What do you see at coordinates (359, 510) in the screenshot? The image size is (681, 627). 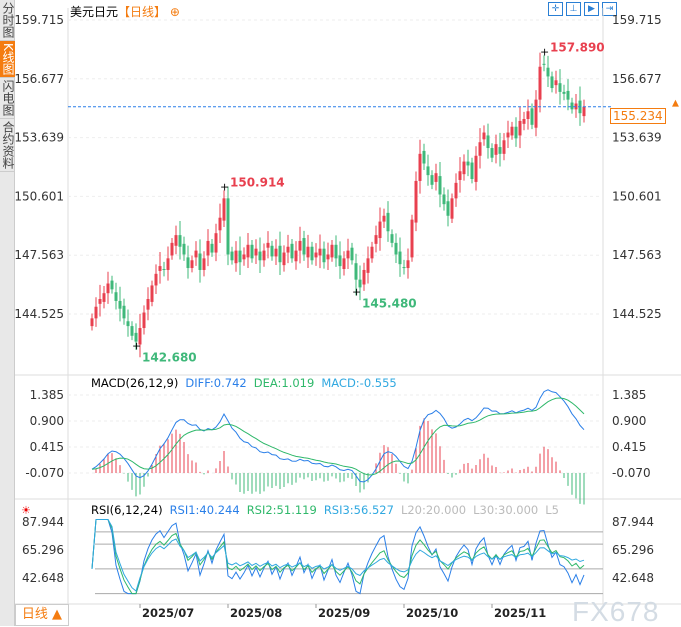 I see `rsi-legend-3: RSI3:56.527` at bounding box center [359, 510].